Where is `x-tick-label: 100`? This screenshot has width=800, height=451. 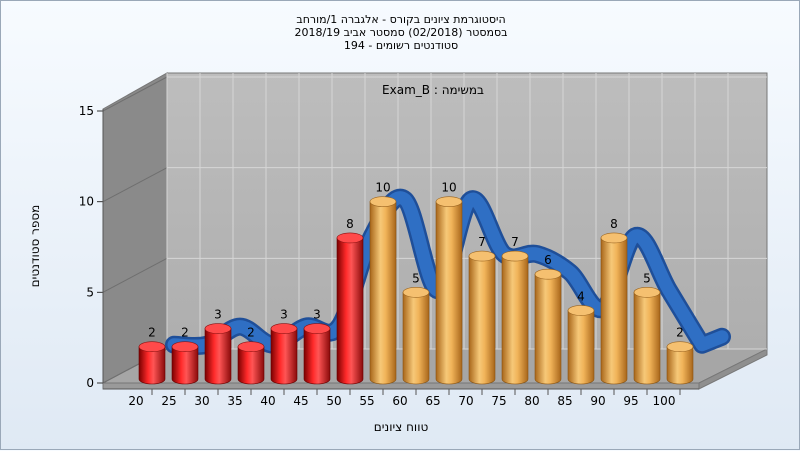
x-tick-label: 100 is located at coordinates (664, 401).